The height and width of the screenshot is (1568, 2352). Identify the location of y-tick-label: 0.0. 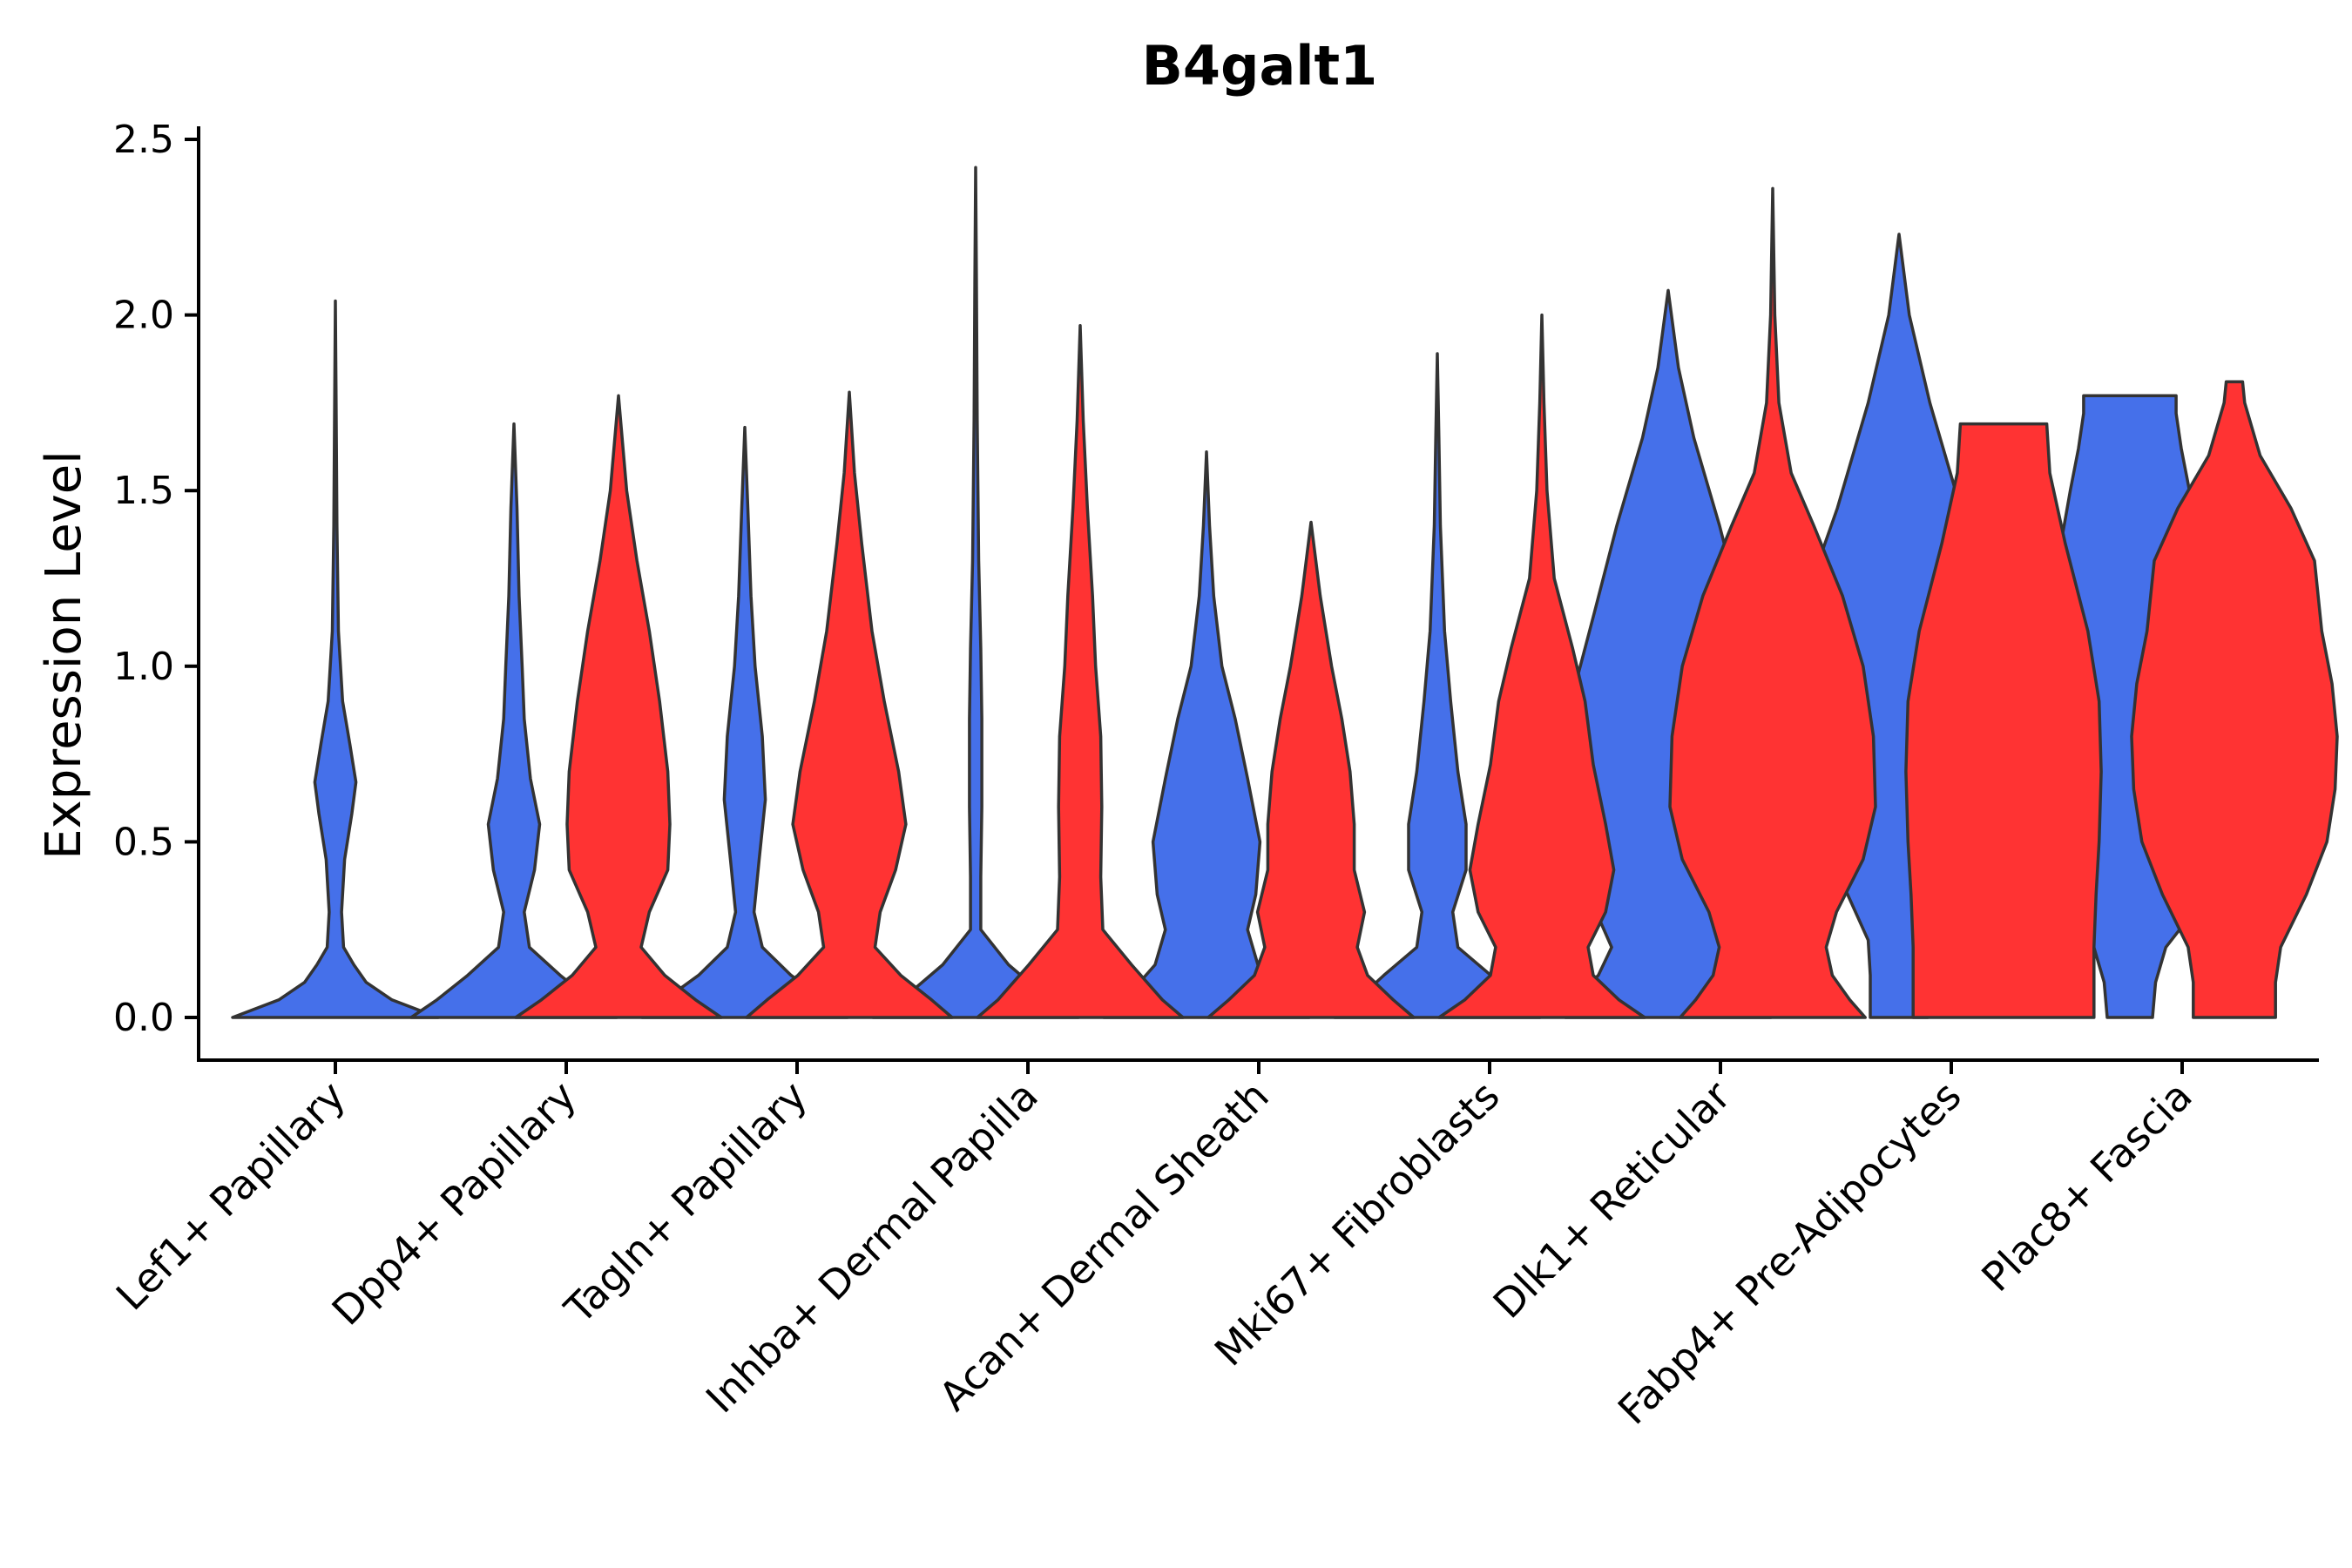
(143, 1018).